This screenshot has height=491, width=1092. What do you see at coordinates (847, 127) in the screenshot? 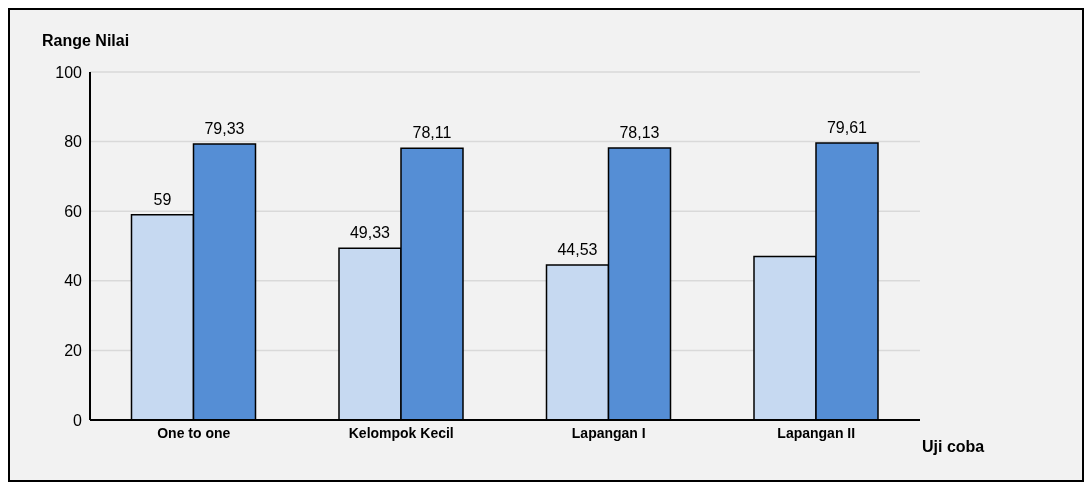
I see `data-label: 79,61` at bounding box center [847, 127].